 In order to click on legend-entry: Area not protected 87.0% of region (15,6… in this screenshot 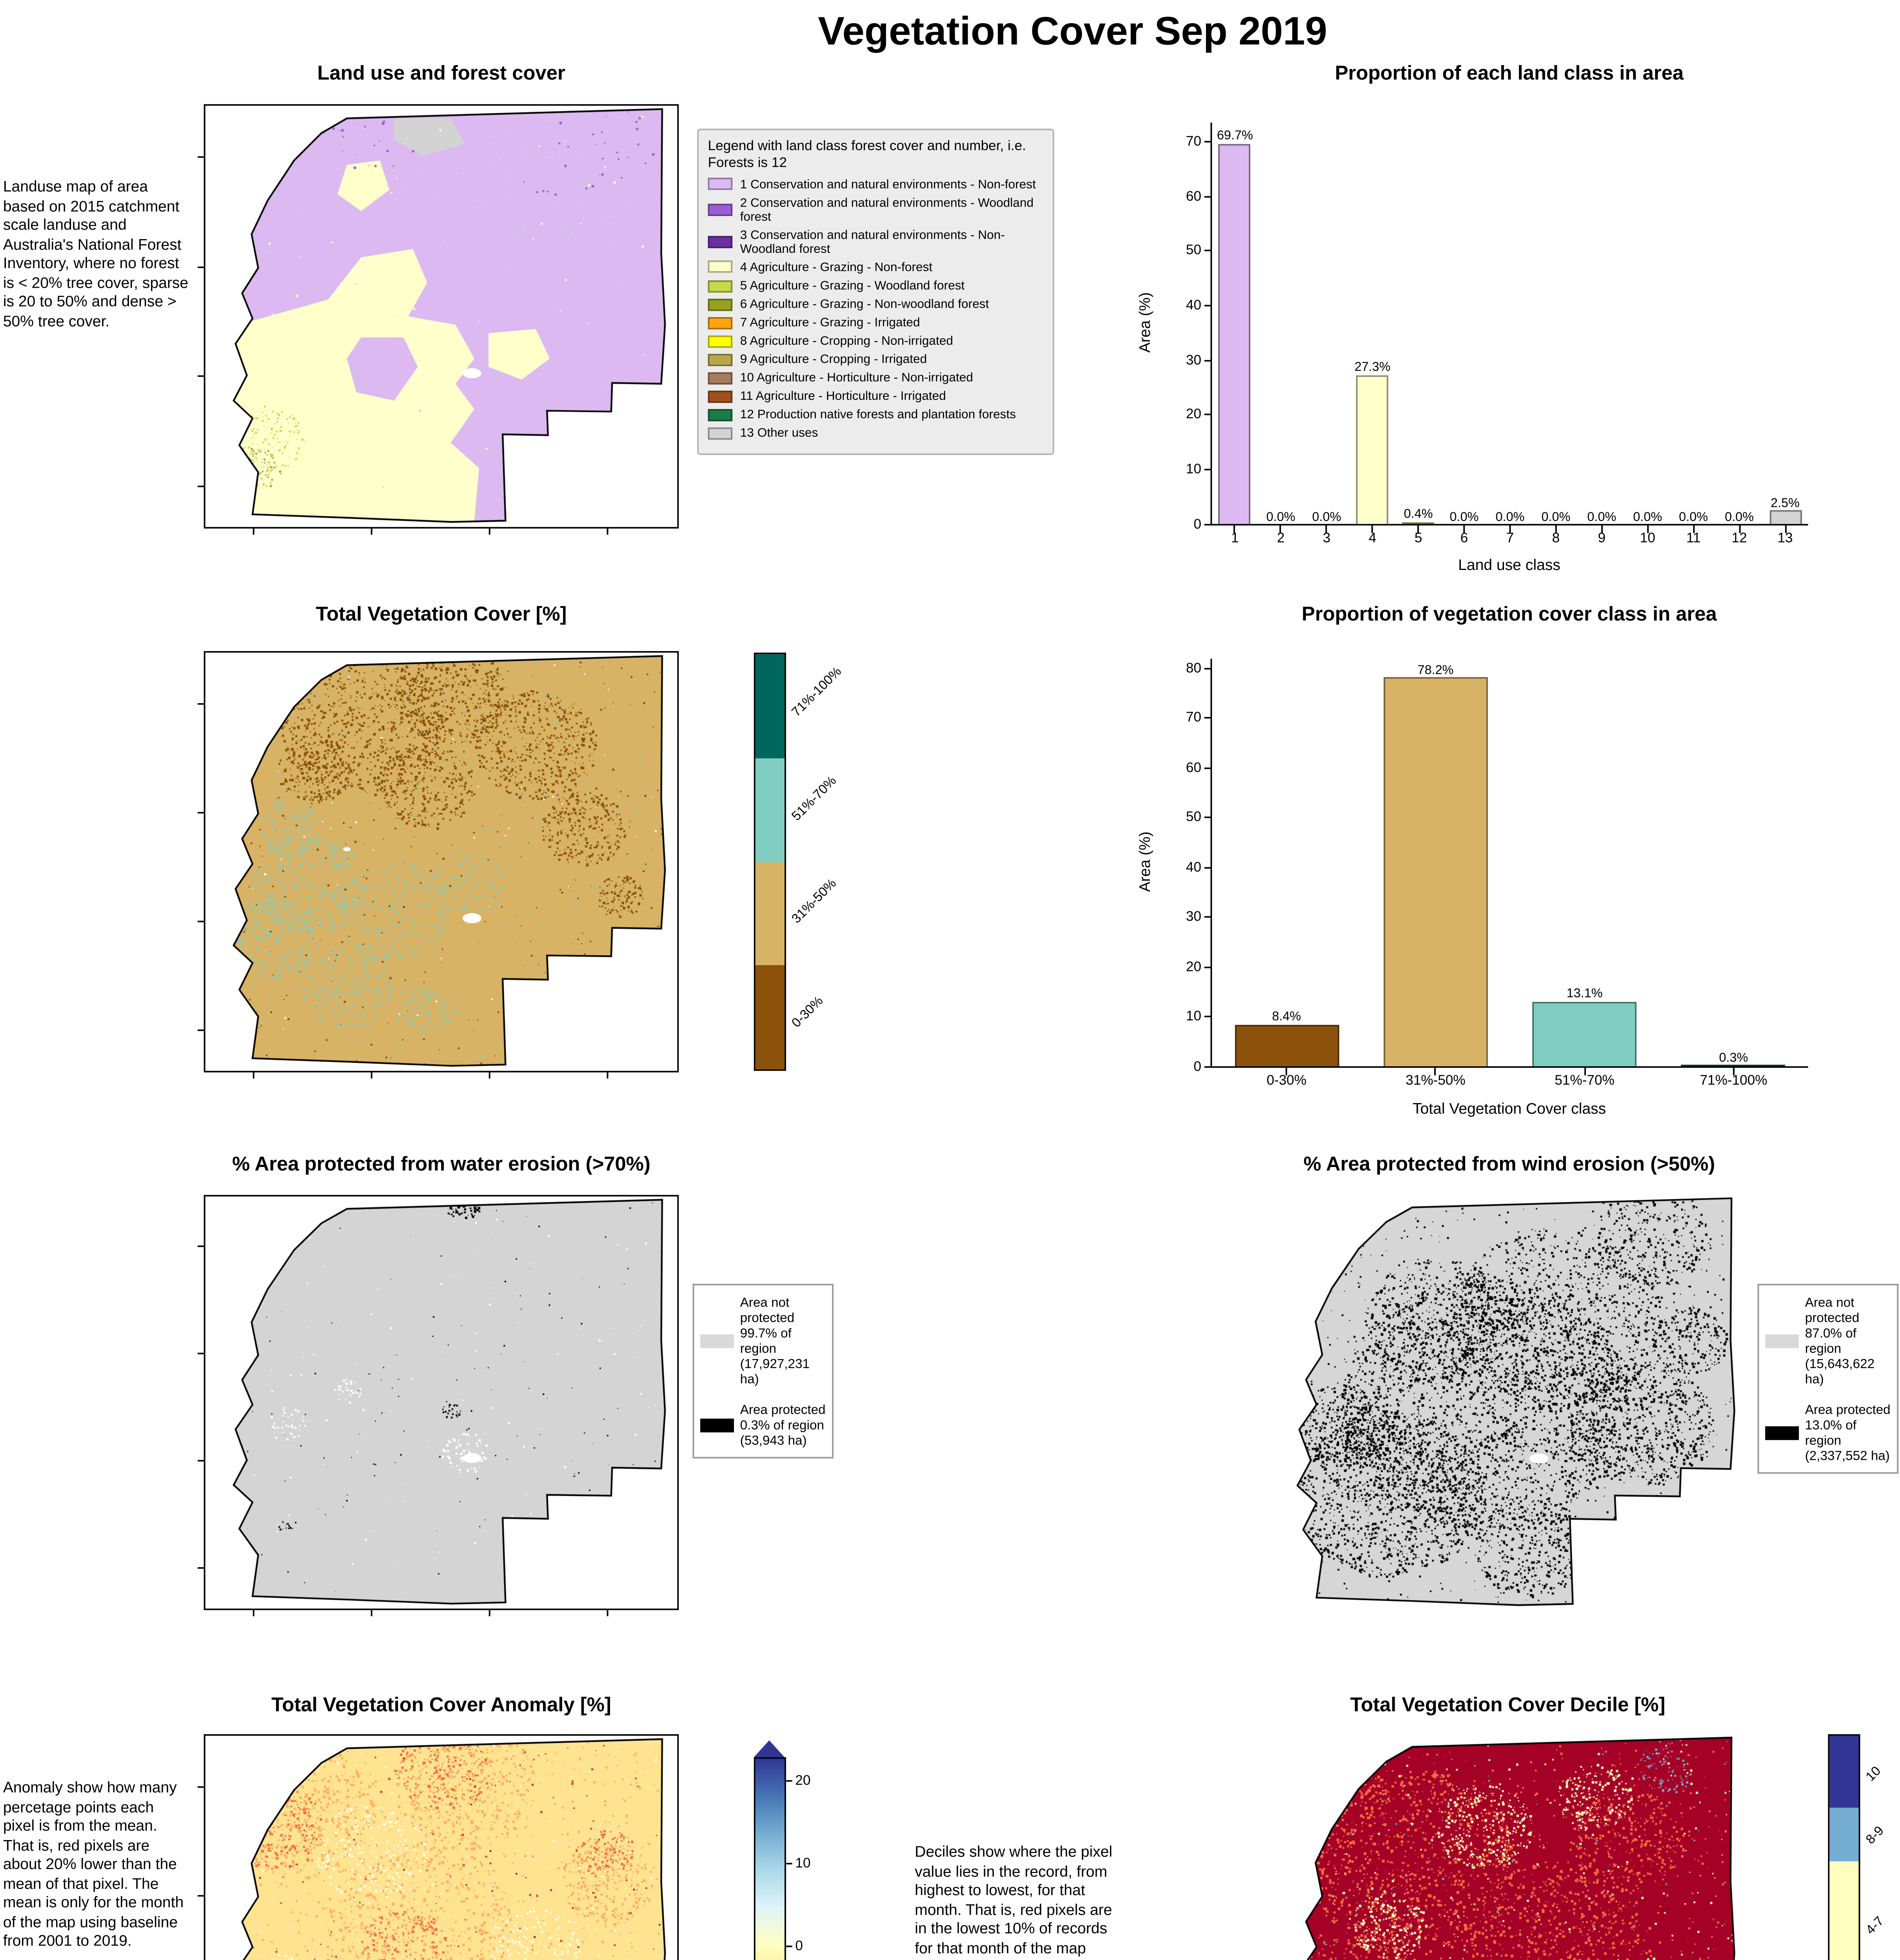, I will do `click(1828, 1340)`.